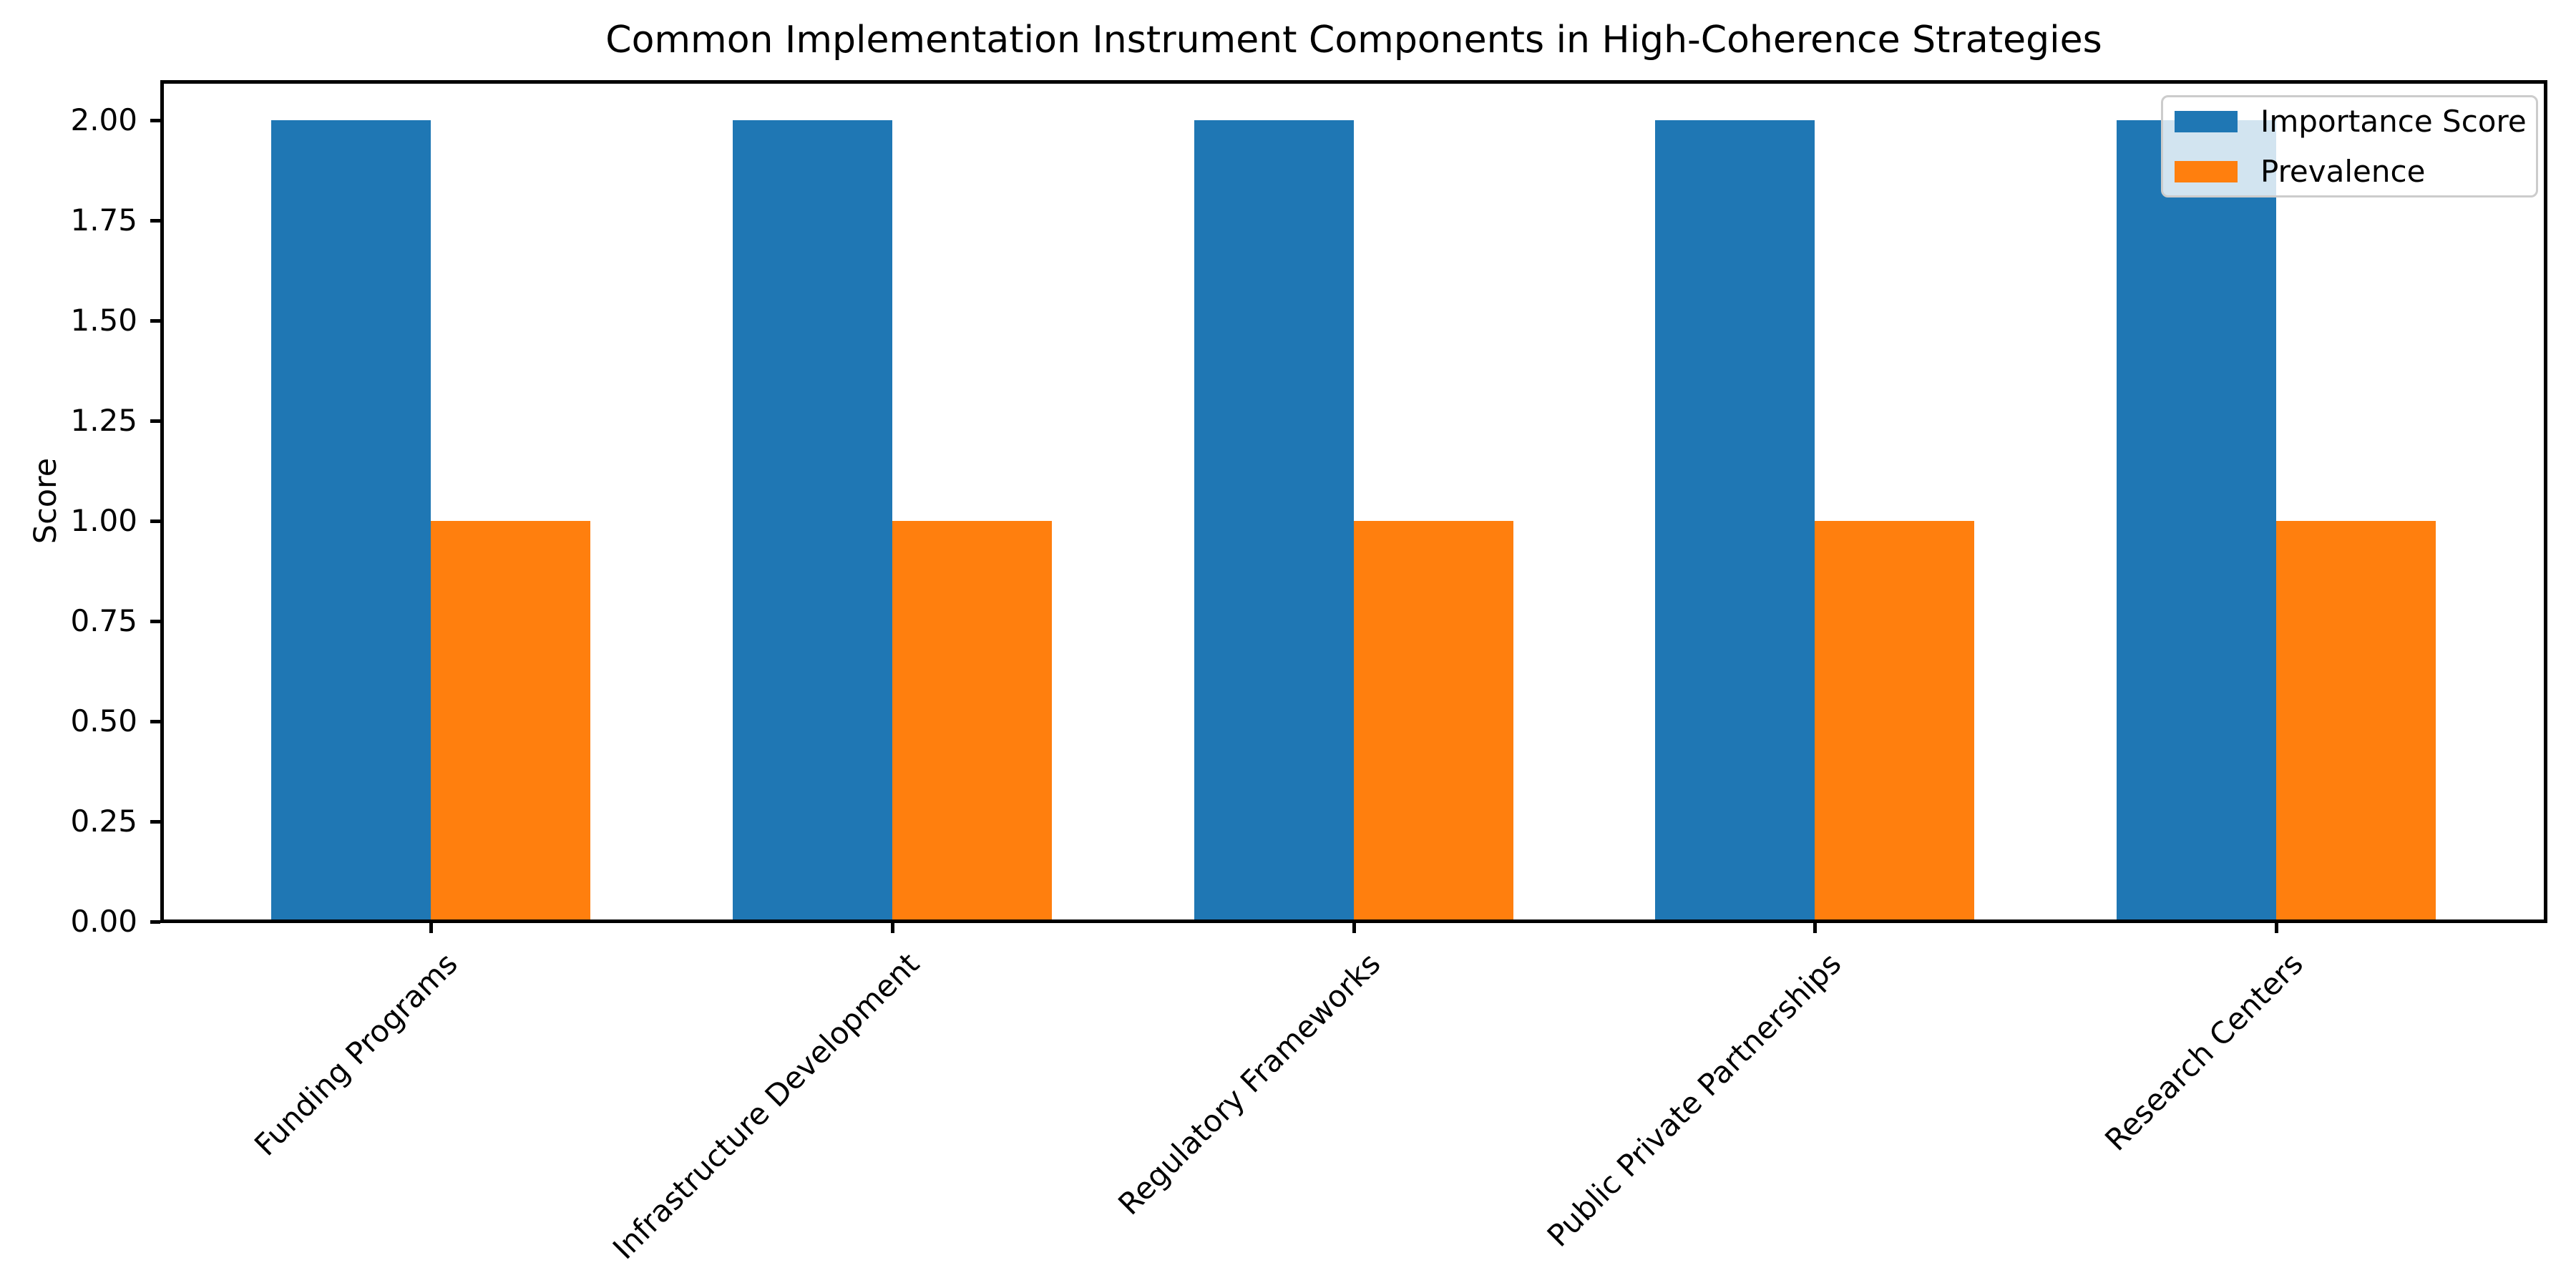  I want to click on x-tick-label-research-centers: Research Centers, so click(2203, 1052).